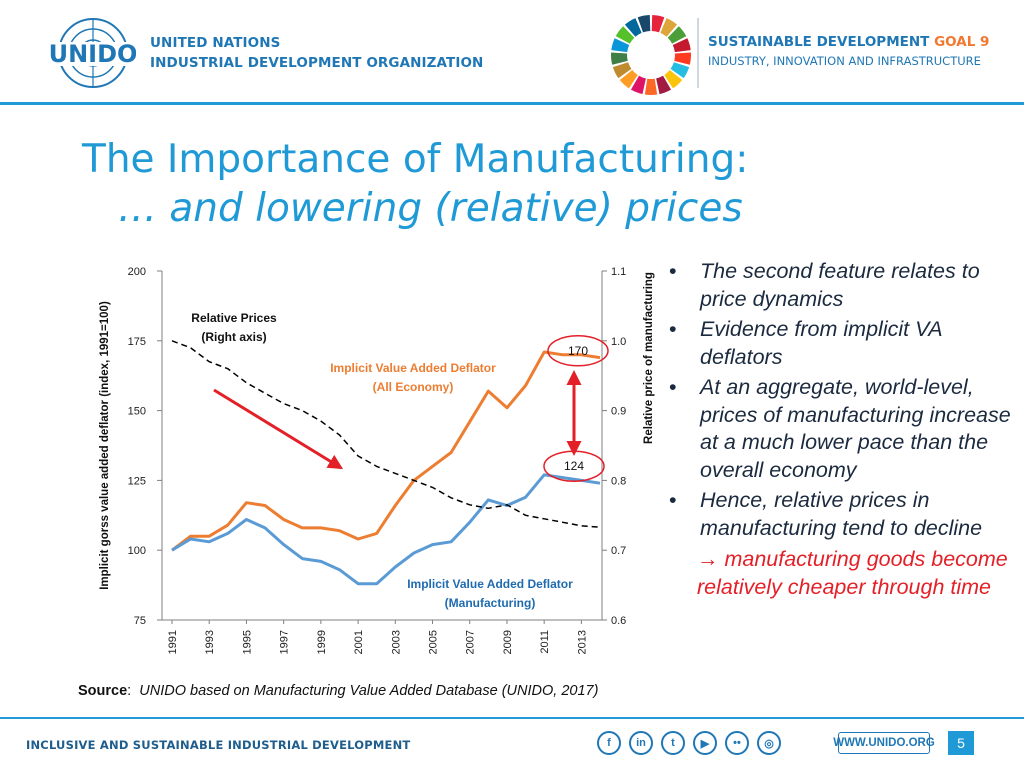 The image size is (1024, 768). Describe the element at coordinates (247, 642) in the screenshot. I see `x-axis-tick-label: 1995` at that location.